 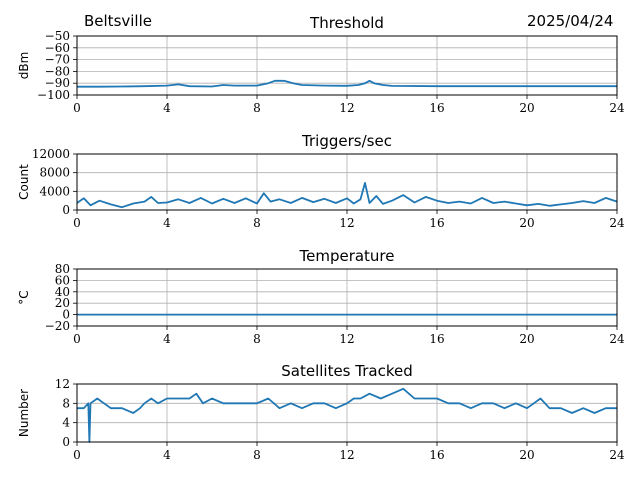 What do you see at coordinates (257, 108) in the screenshot?
I see `threshold-xtick-label: 8` at bounding box center [257, 108].